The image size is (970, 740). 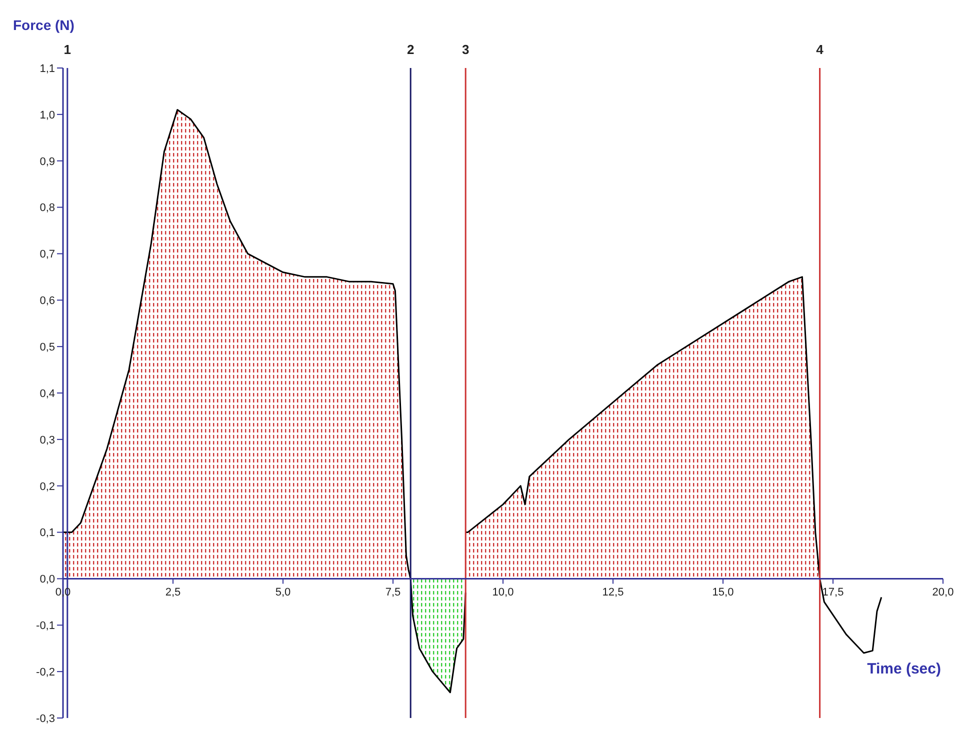 I want to click on x-tick-label: 10,0, so click(x=503, y=592).